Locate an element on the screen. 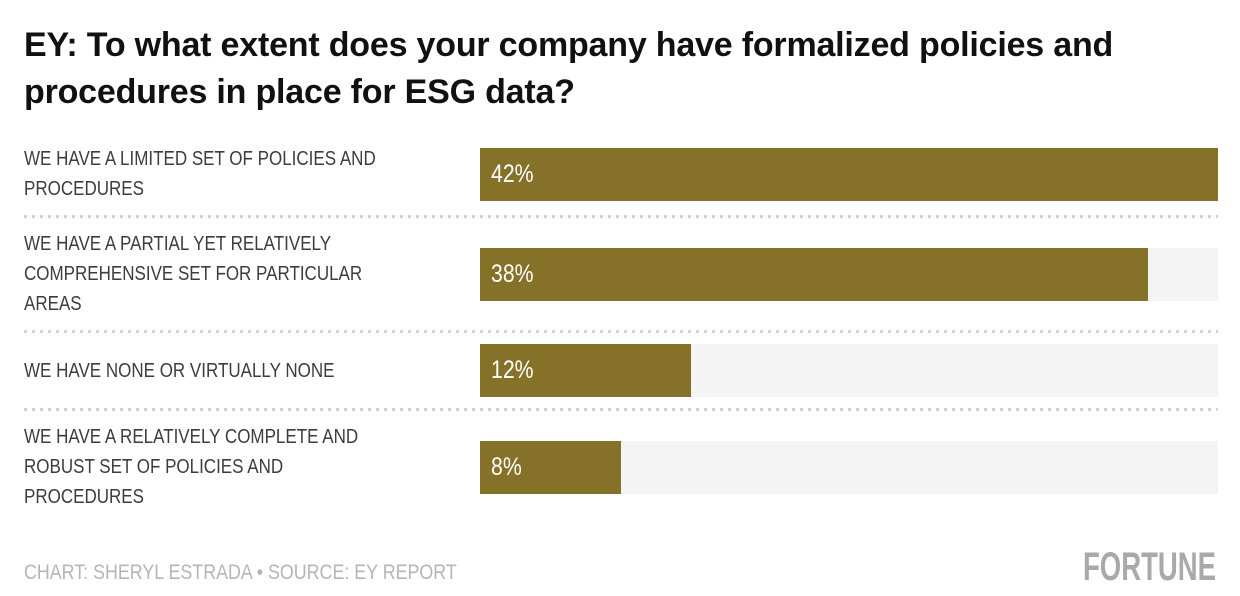  category-label: WE HAVE NONE OR VIRTUALLY NONE is located at coordinates (252, 371).